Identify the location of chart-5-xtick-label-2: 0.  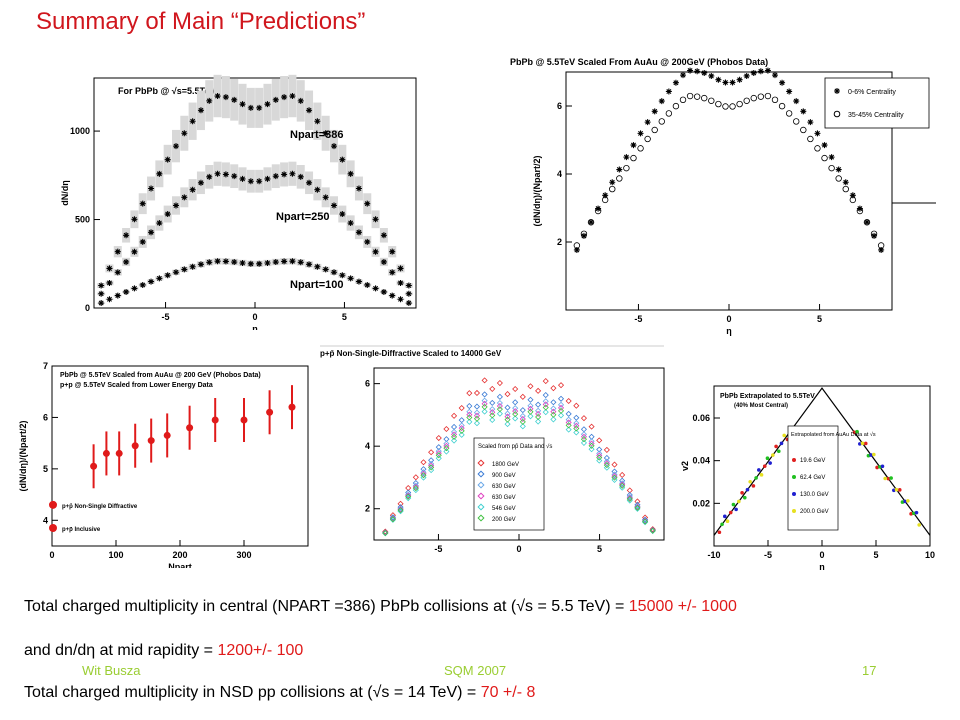
(821, 555).